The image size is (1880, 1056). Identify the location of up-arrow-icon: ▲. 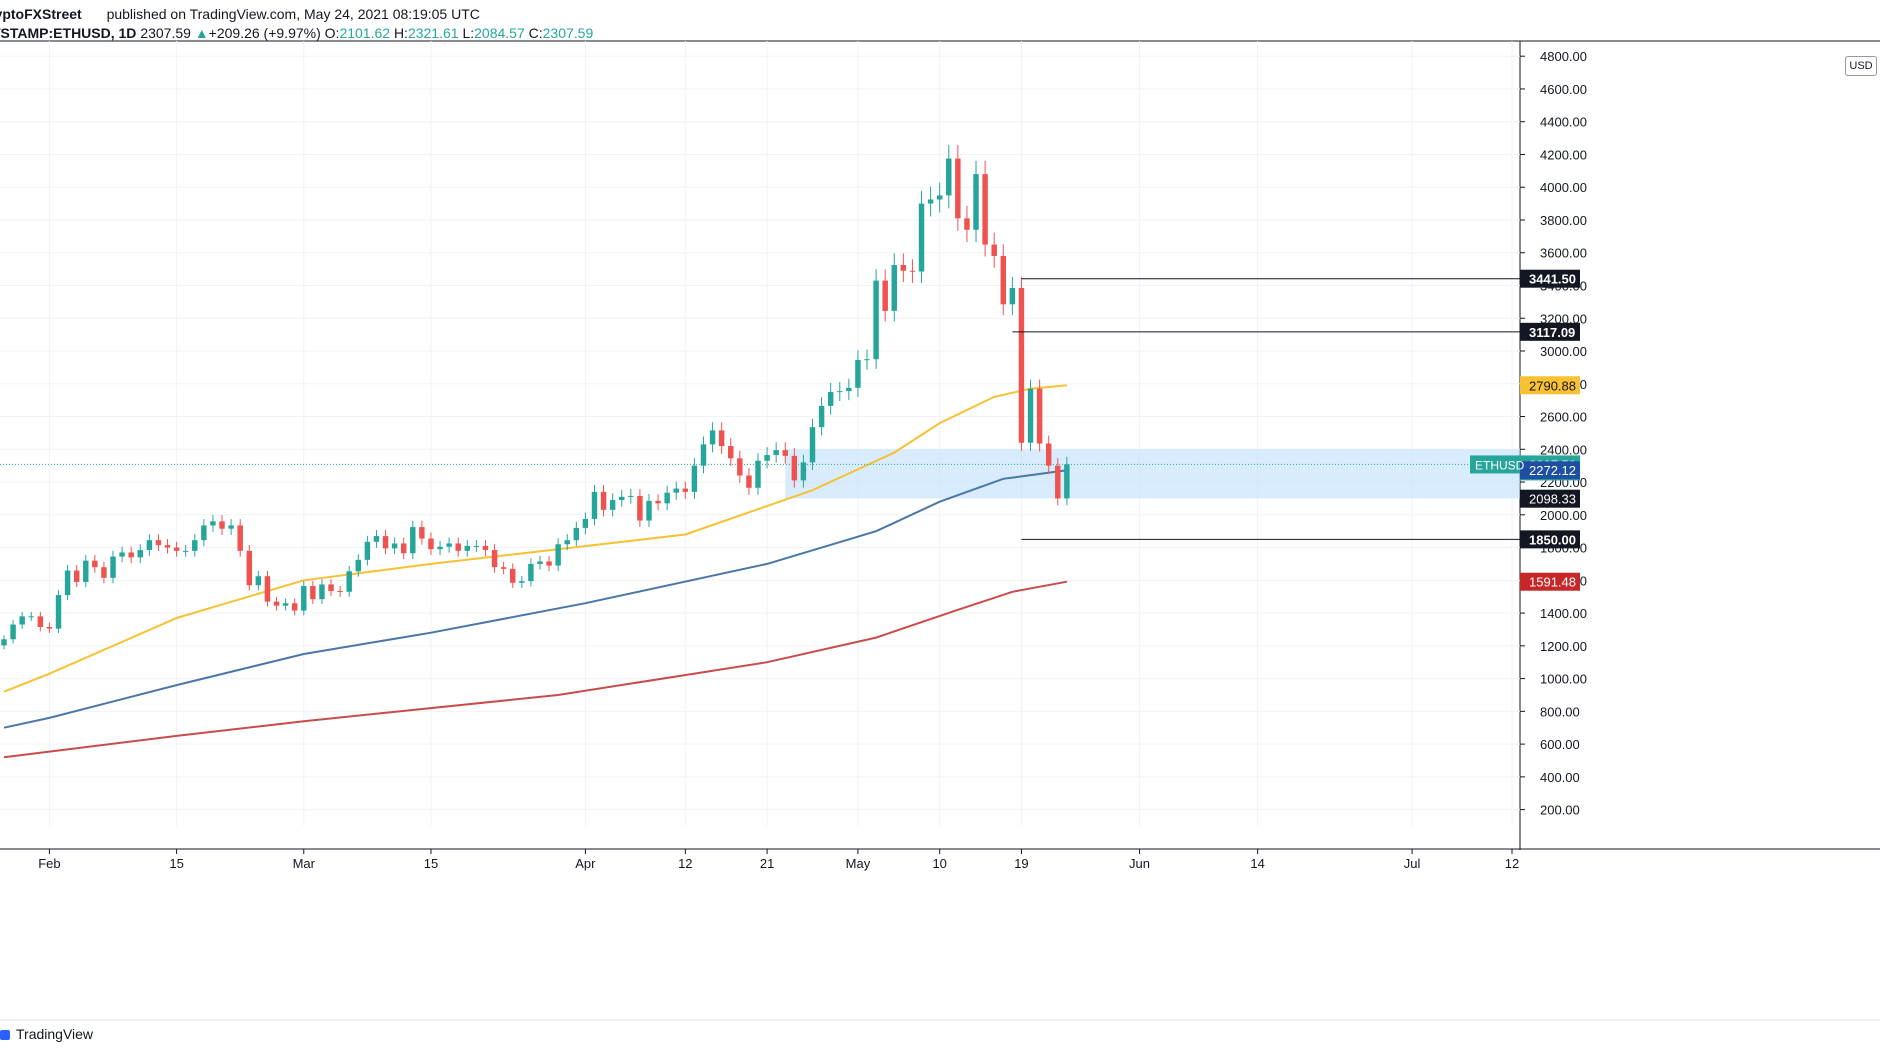
(201, 33).